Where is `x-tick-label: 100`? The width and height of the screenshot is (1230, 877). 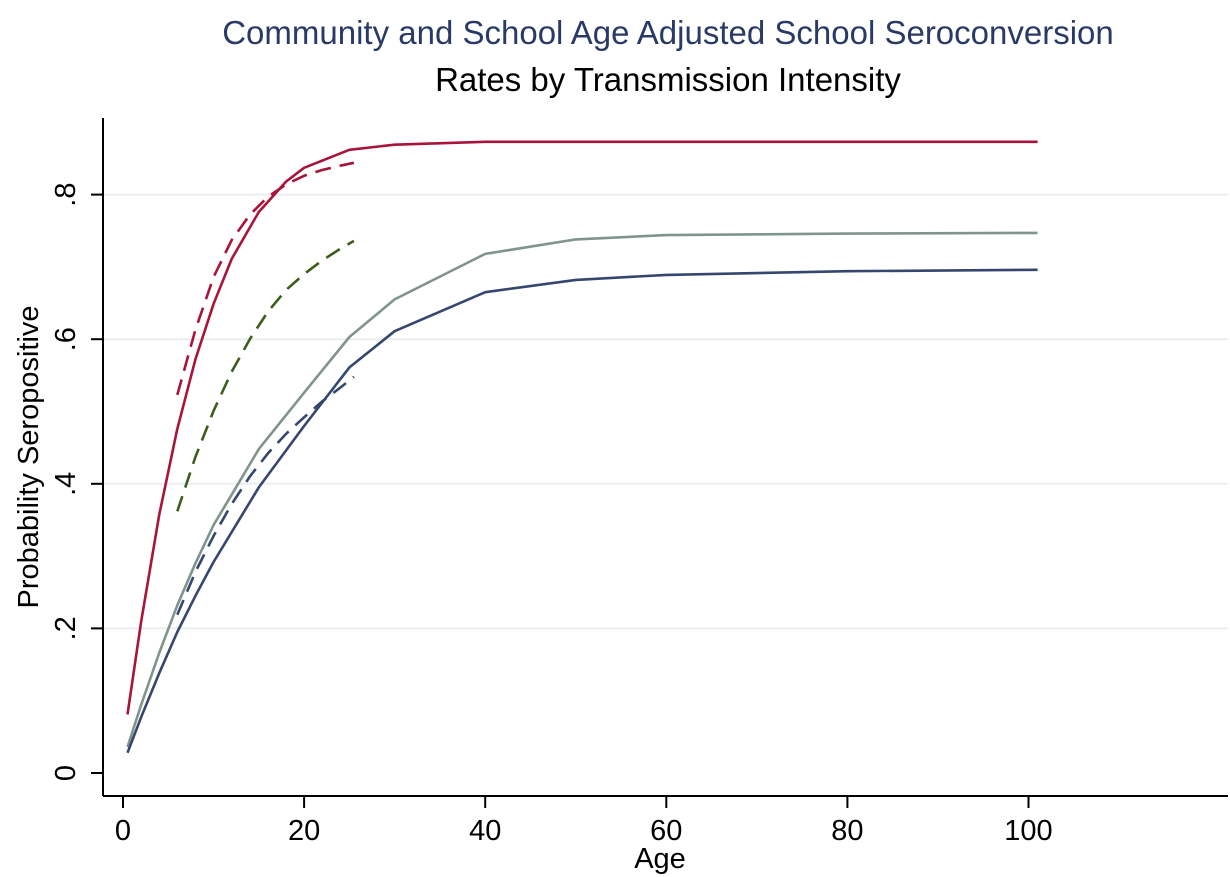 x-tick-label: 100 is located at coordinates (1028, 831).